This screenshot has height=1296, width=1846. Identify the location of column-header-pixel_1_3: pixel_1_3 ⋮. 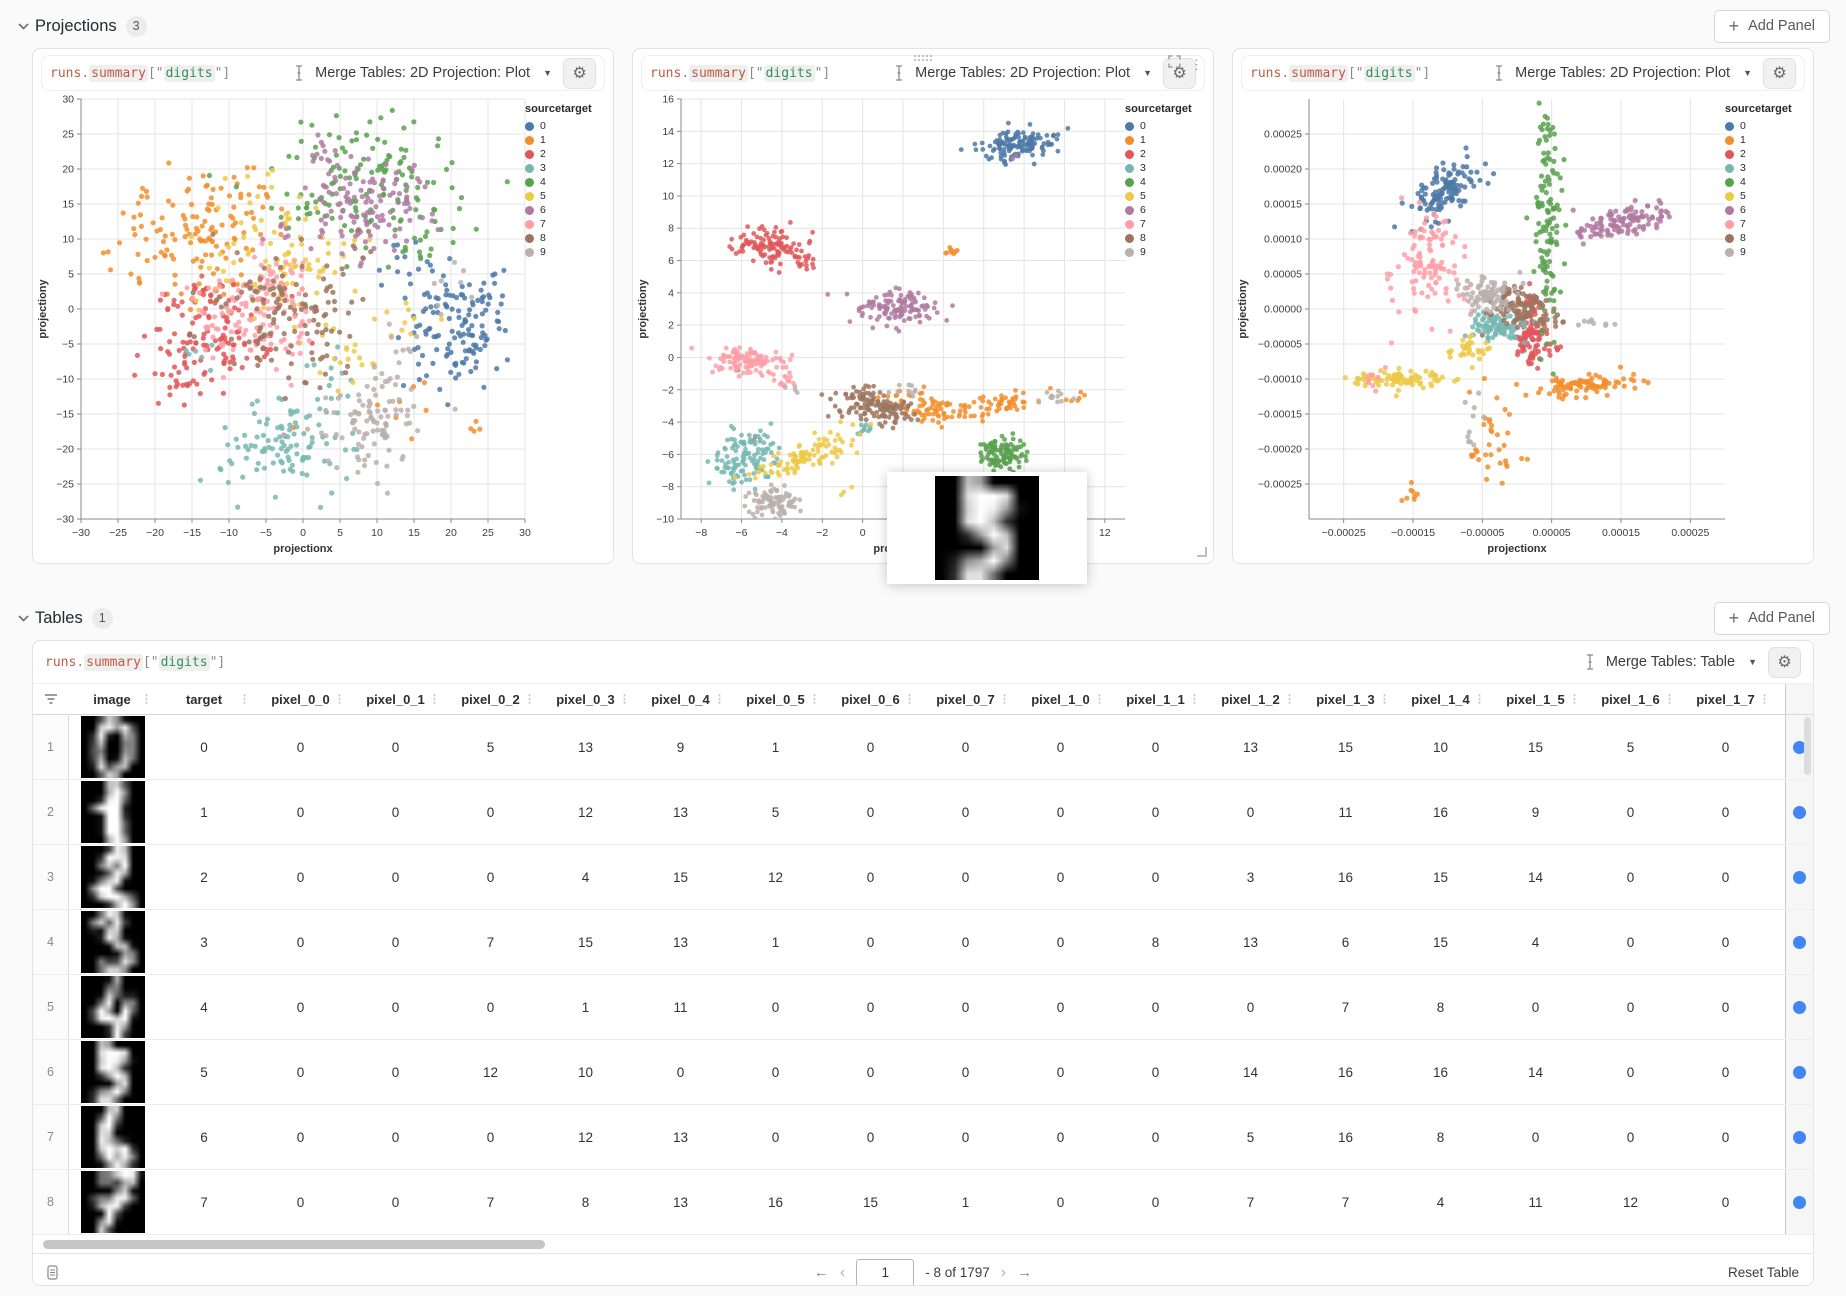
(1345, 699).